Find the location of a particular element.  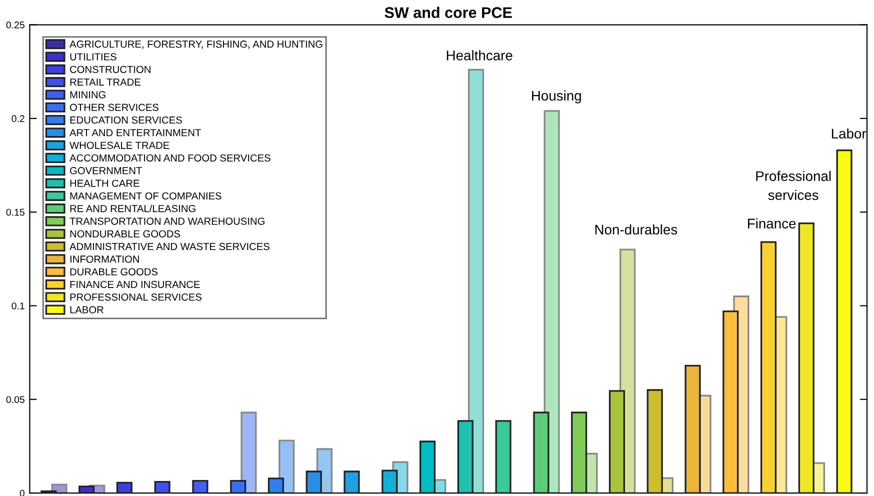

legend-label: INFORMATION is located at coordinates (104, 259).